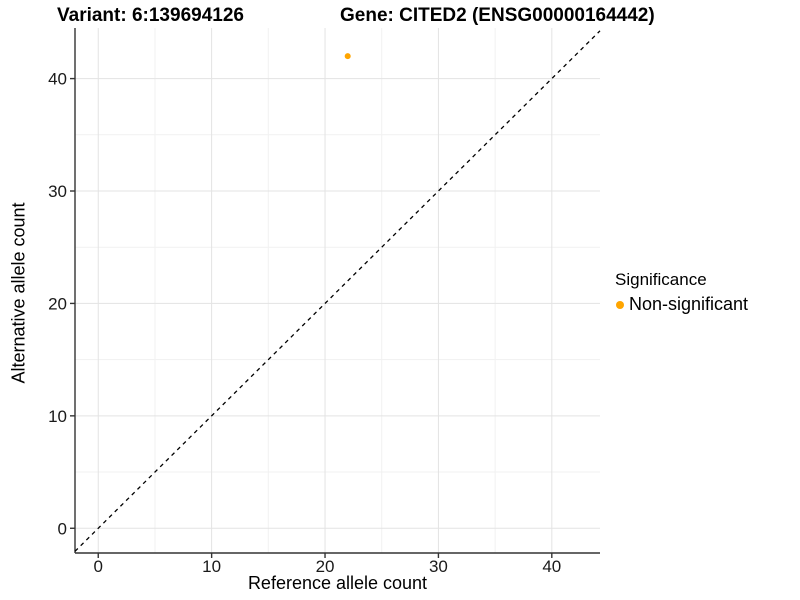 The image size is (800, 600). What do you see at coordinates (211, 566) in the screenshot?
I see `x-tick-label: 10` at bounding box center [211, 566].